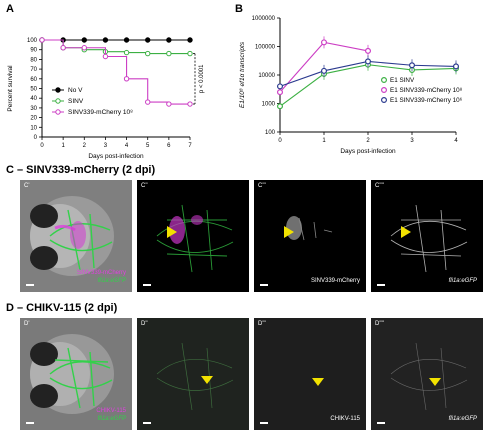 Image resolution: width=500 pixels, height=444 pixels. What do you see at coordinates (33, 119) in the screenshot?
I see `y-tick-label: 20` at bounding box center [33, 119].